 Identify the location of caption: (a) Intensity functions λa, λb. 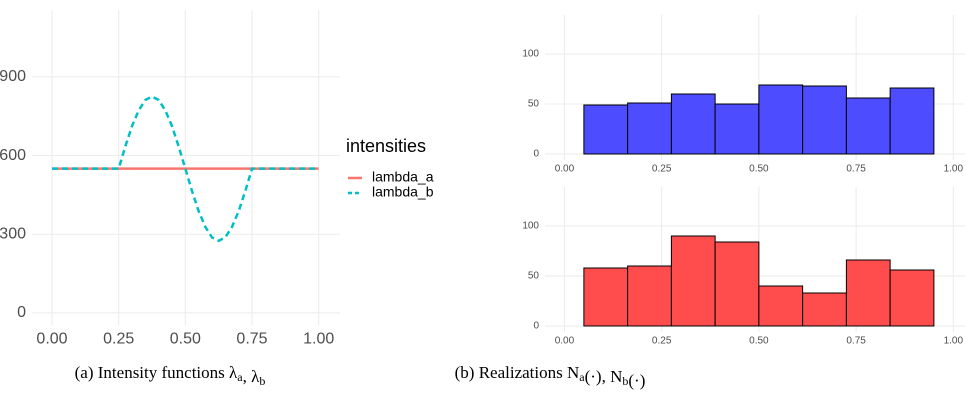
(170, 375).